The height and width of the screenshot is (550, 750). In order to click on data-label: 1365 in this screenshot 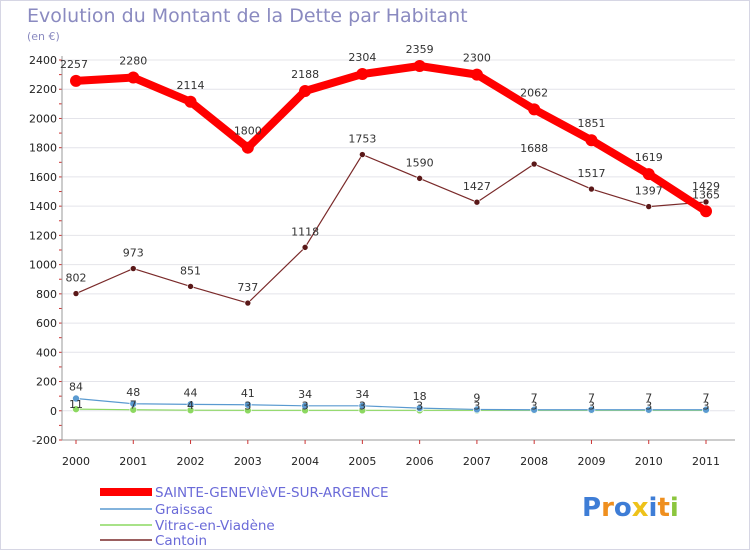, I will do `click(706, 194)`.